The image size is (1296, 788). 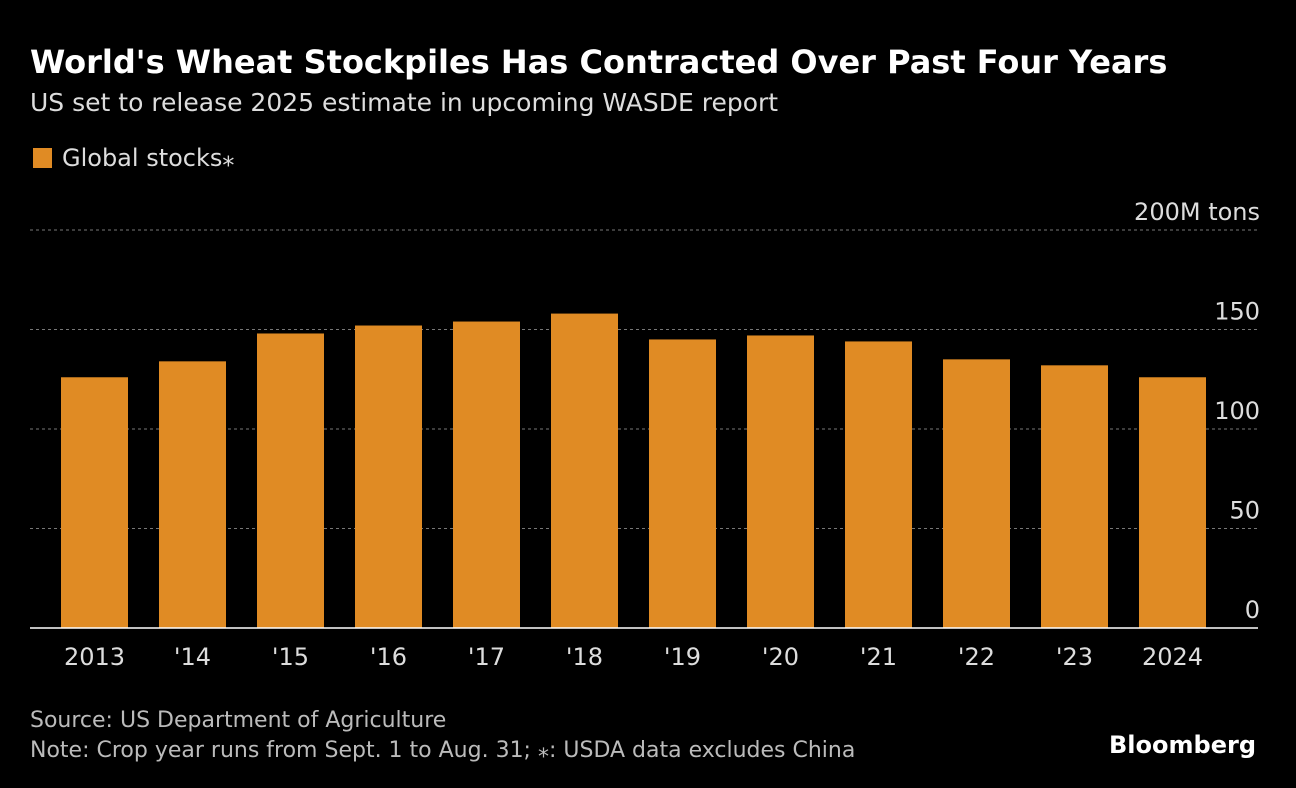 I want to click on x-tick-label: '14, so click(x=192, y=657).